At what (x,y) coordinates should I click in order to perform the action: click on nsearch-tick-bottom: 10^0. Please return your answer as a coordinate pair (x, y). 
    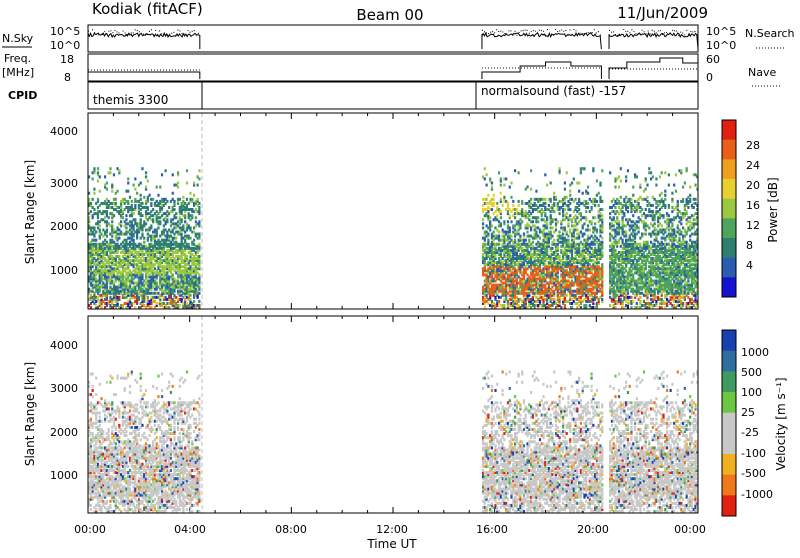
    Looking at the image, I should click on (721, 45).